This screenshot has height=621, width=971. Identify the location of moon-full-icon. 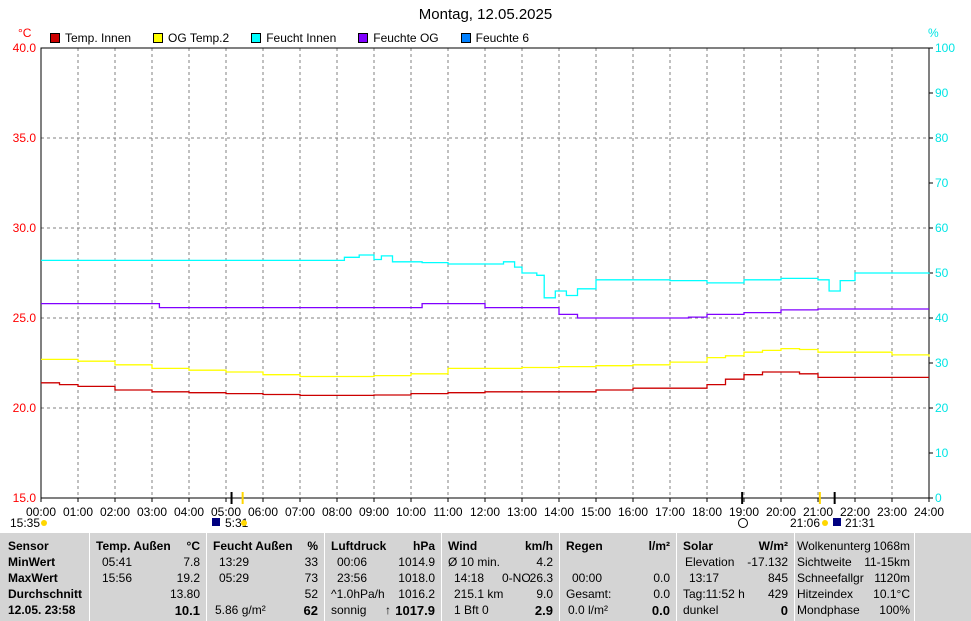
(743, 523).